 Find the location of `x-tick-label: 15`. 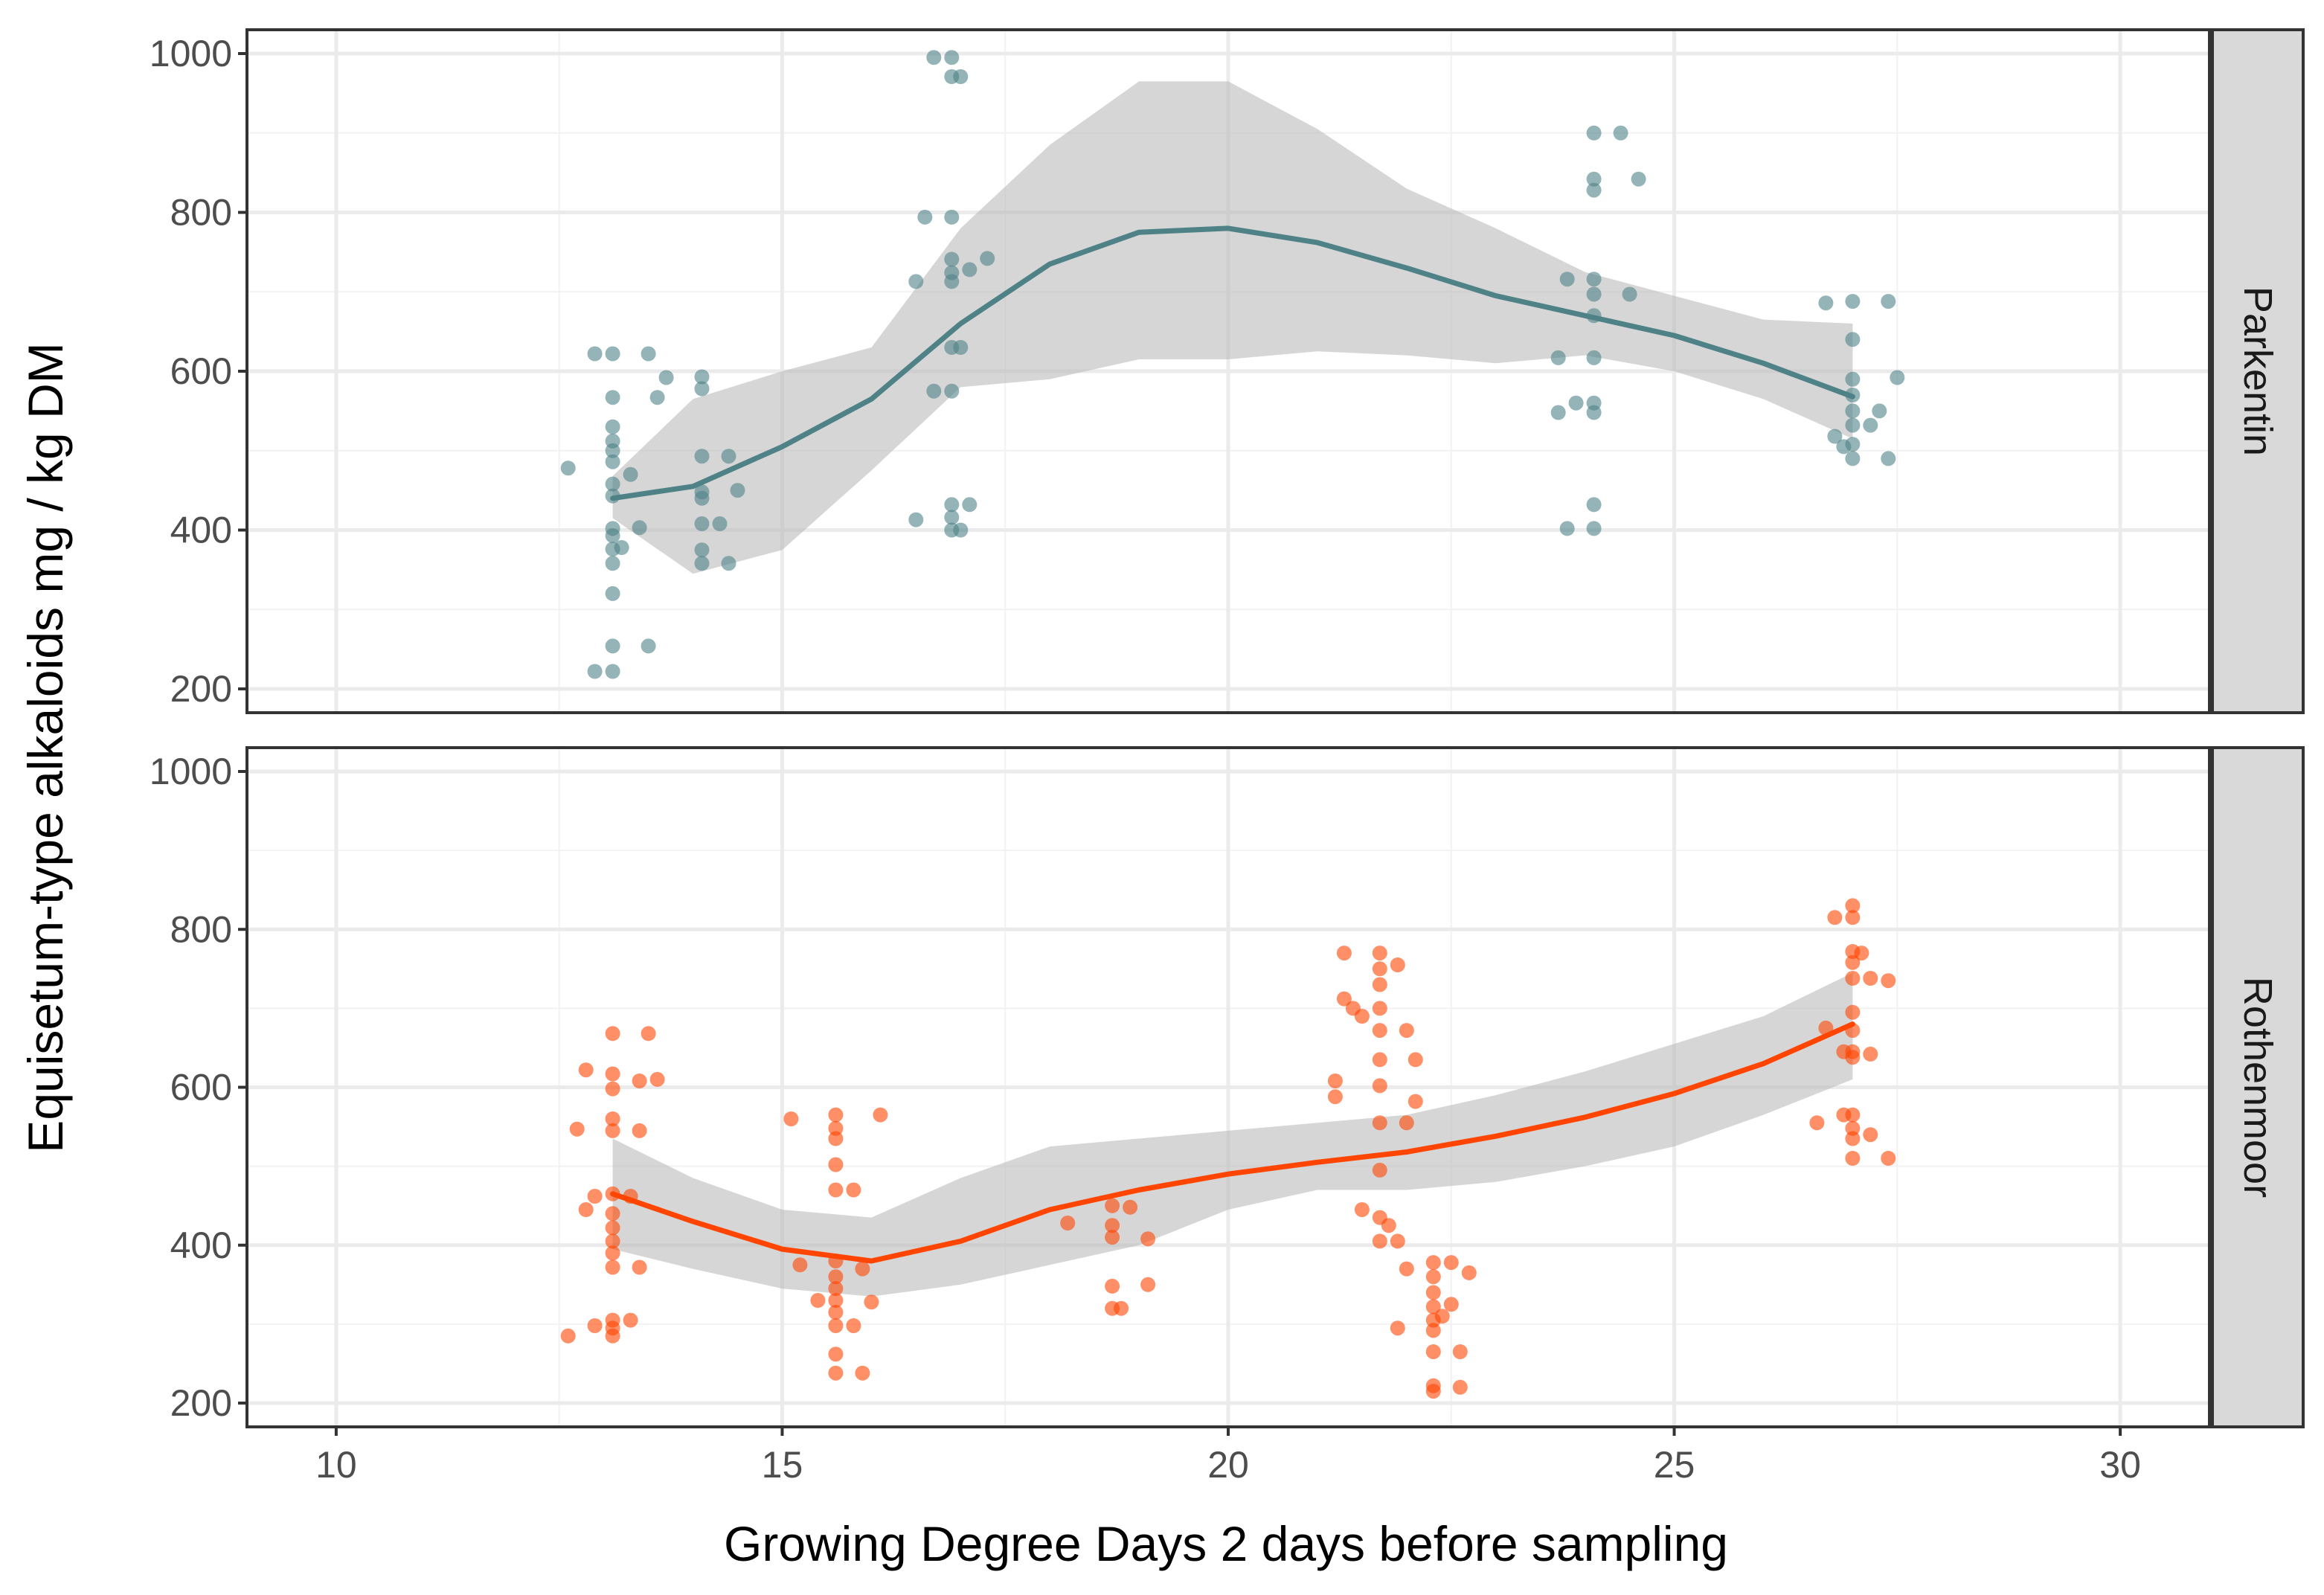

x-tick-label: 15 is located at coordinates (782, 1465).